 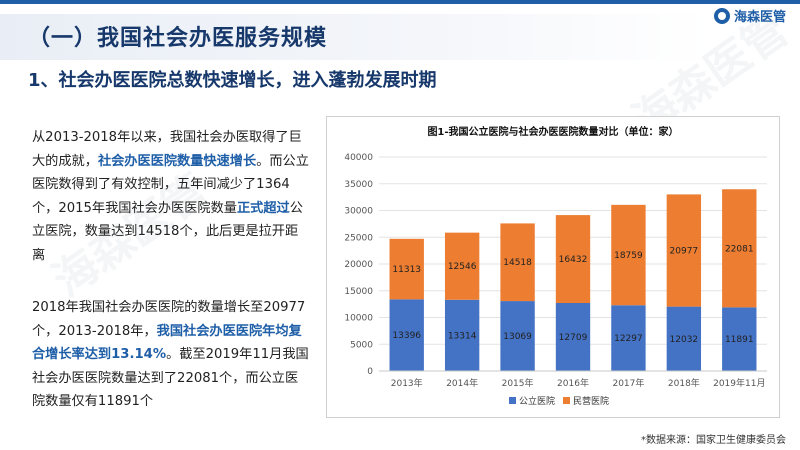 I want to click on x-tick-label: 2015年, so click(x=518, y=383).